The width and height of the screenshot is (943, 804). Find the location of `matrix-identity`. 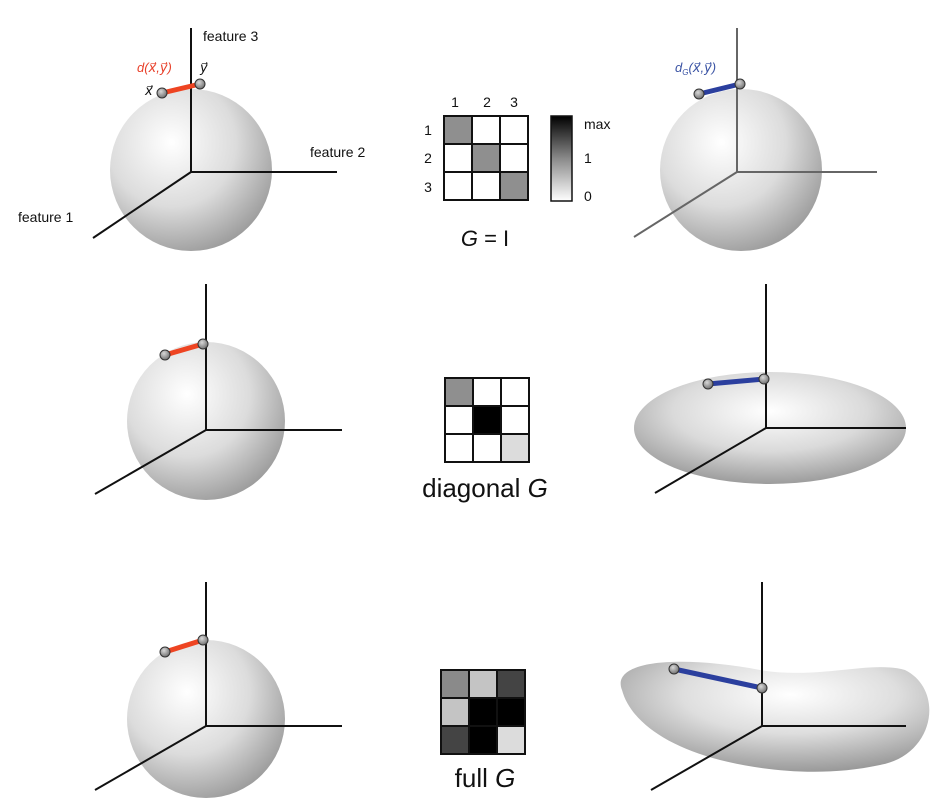

matrix-identity is located at coordinates (486, 158).